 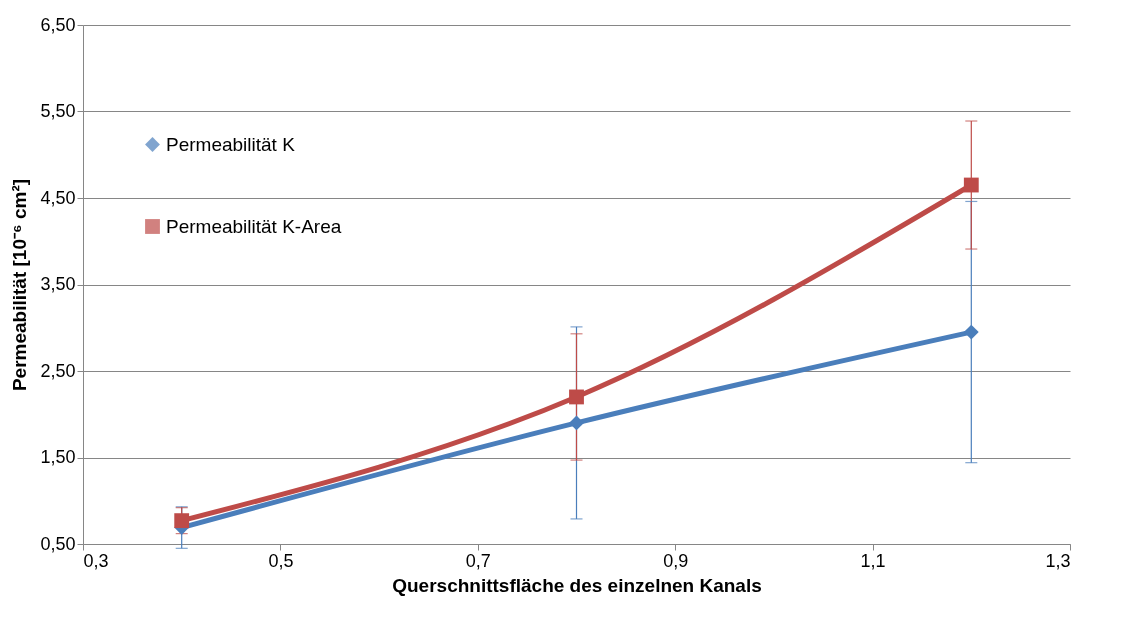 I want to click on x-tick-label: 1,1, so click(x=873, y=560).